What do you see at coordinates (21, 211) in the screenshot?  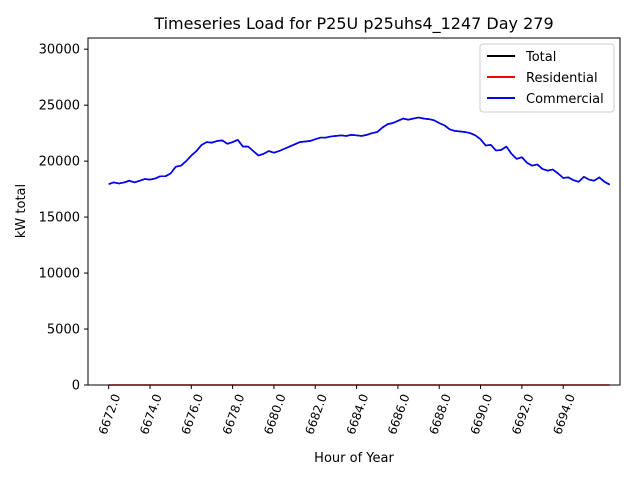 I see `y-axis-label: kW total` at bounding box center [21, 211].